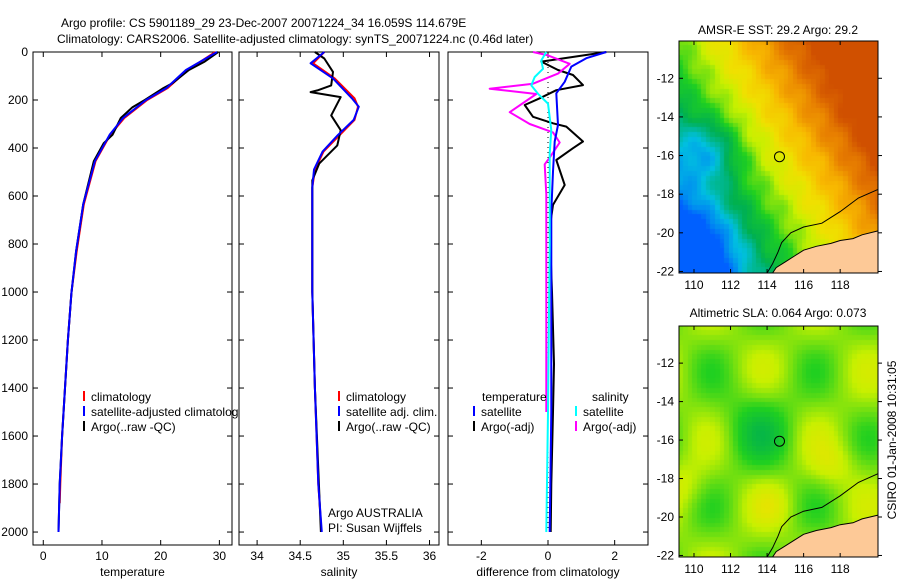  What do you see at coordinates (339, 411) in the screenshot?
I see `legend-swatch-satellite-adj` at bounding box center [339, 411].